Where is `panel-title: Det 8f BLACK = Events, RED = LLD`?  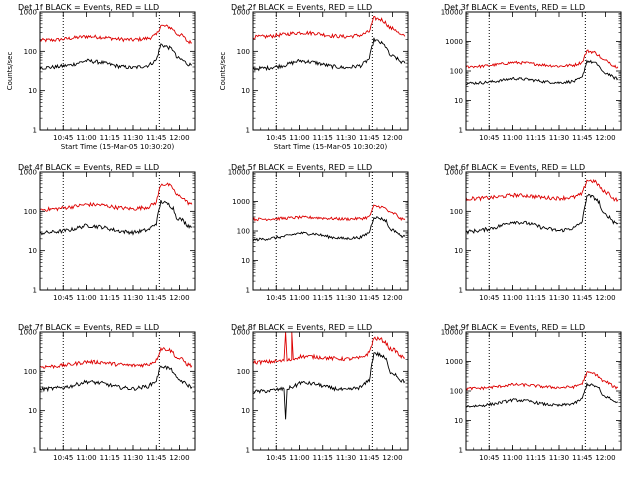 panel-title: Det 8f BLACK = Events, RED = LLD is located at coordinates (301, 327).